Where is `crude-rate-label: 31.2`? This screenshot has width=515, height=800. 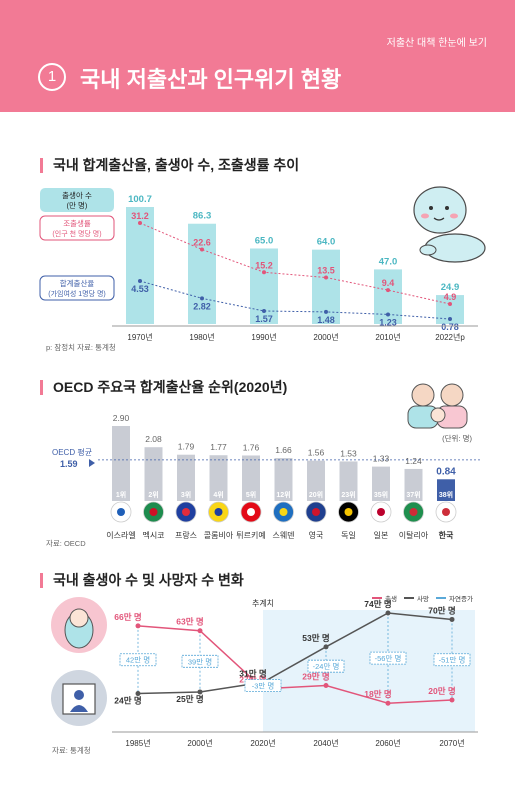 crude-rate-label: 31.2 is located at coordinates (140, 216).